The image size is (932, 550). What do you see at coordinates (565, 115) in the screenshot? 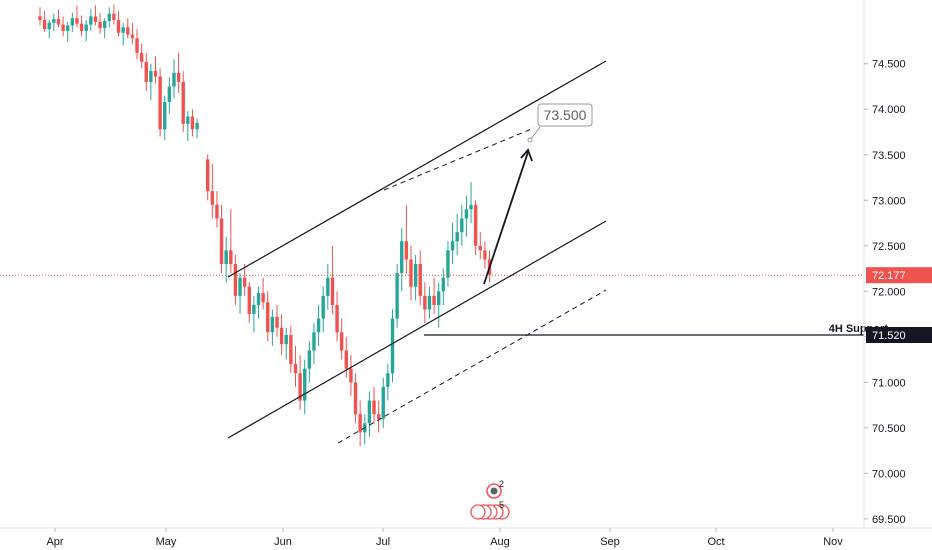
I see `target-callout` at bounding box center [565, 115].